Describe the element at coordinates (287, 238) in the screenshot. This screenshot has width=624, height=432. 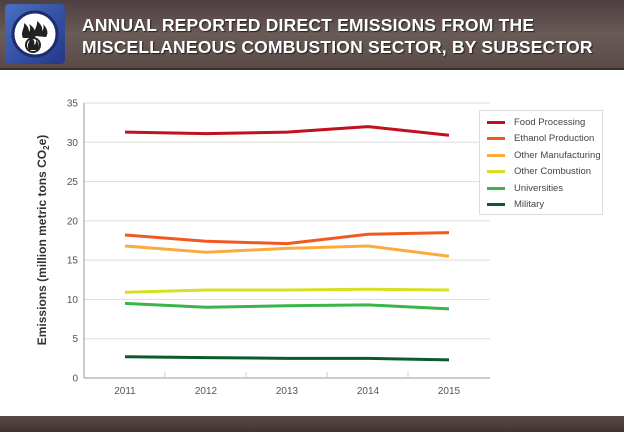
I see `series-line-ethanol-production` at that location.